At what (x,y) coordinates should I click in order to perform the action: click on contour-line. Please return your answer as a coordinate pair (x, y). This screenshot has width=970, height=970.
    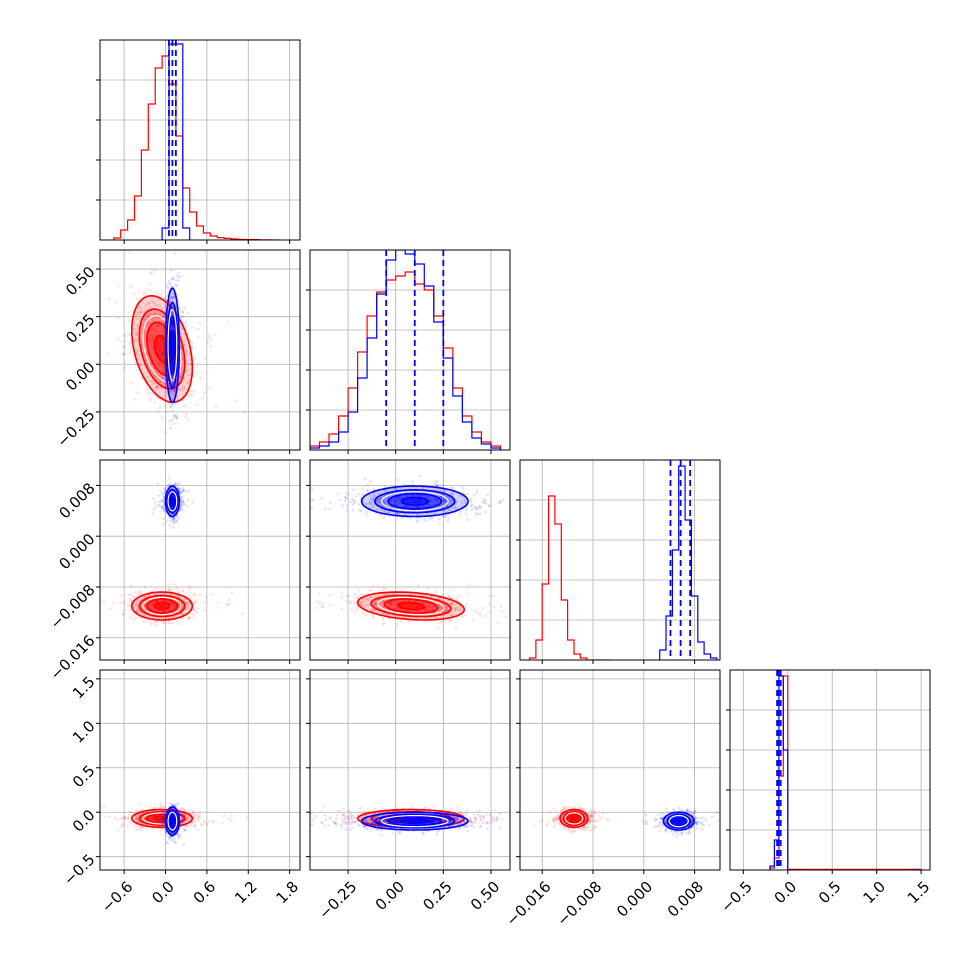
    Looking at the image, I should click on (172, 501).